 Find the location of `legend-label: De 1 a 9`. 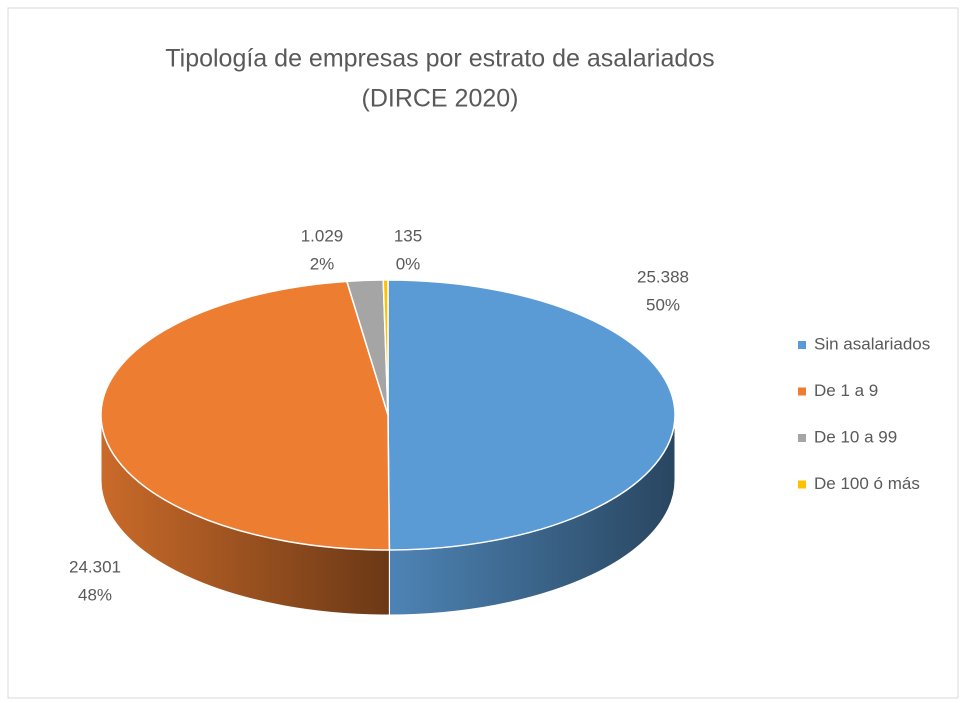

legend-label: De 1 a 9 is located at coordinates (846, 390).